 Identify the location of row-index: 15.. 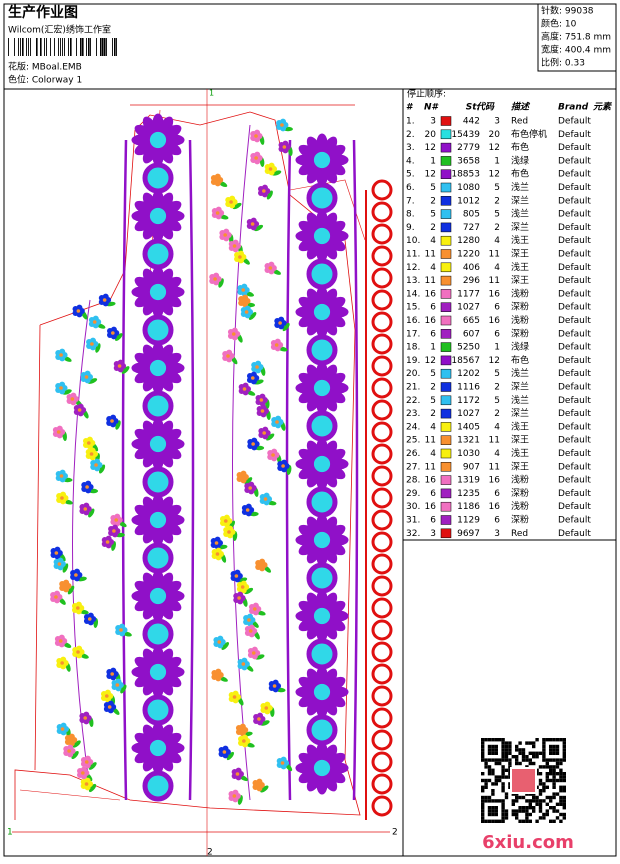
(413, 308).